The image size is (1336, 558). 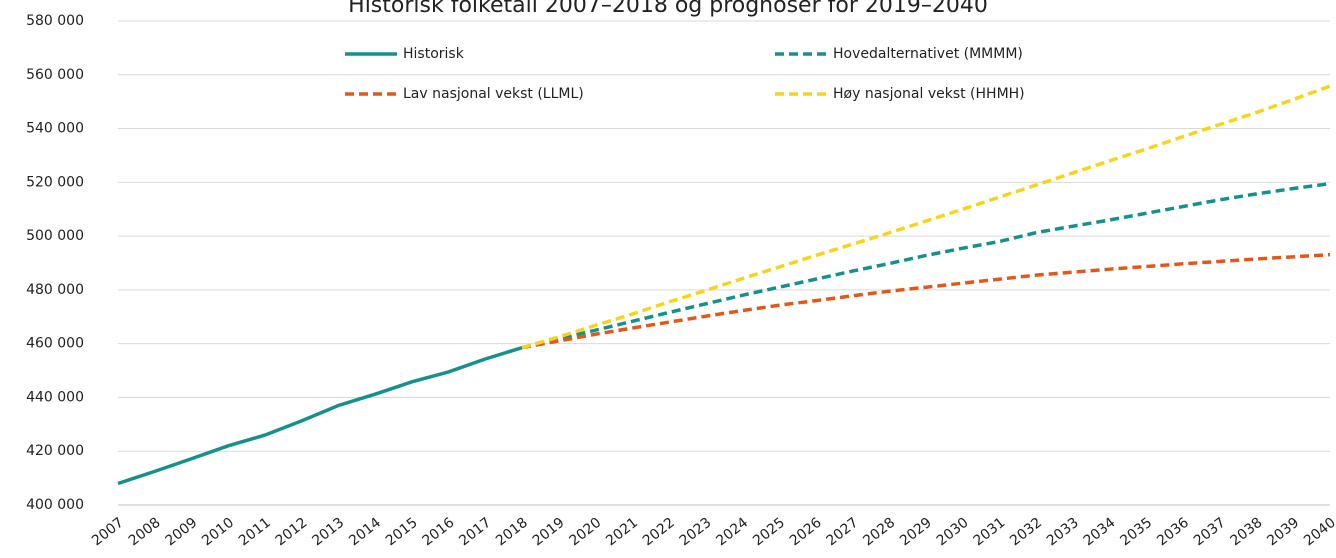 I want to click on x-tick-label: 2014, so click(x=365, y=532).